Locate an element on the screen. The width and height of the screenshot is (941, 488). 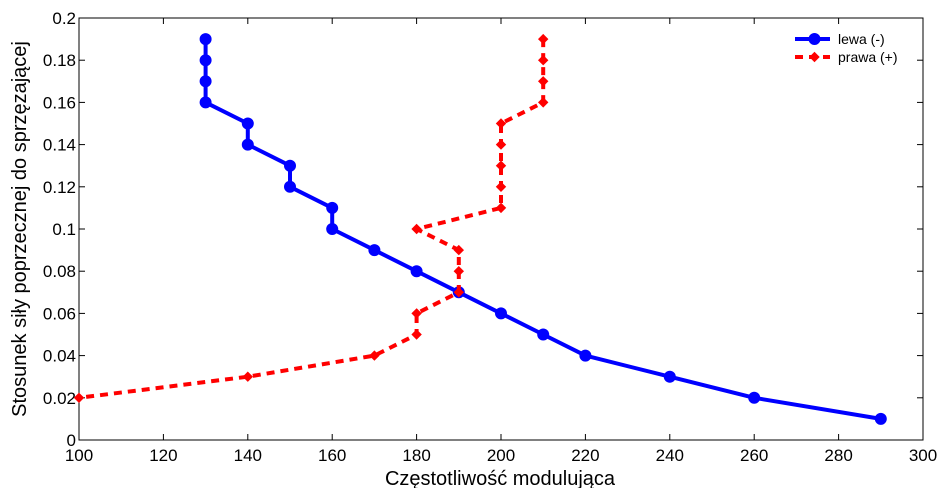
y-tick-label: 0.06 is located at coordinates (59, 313).